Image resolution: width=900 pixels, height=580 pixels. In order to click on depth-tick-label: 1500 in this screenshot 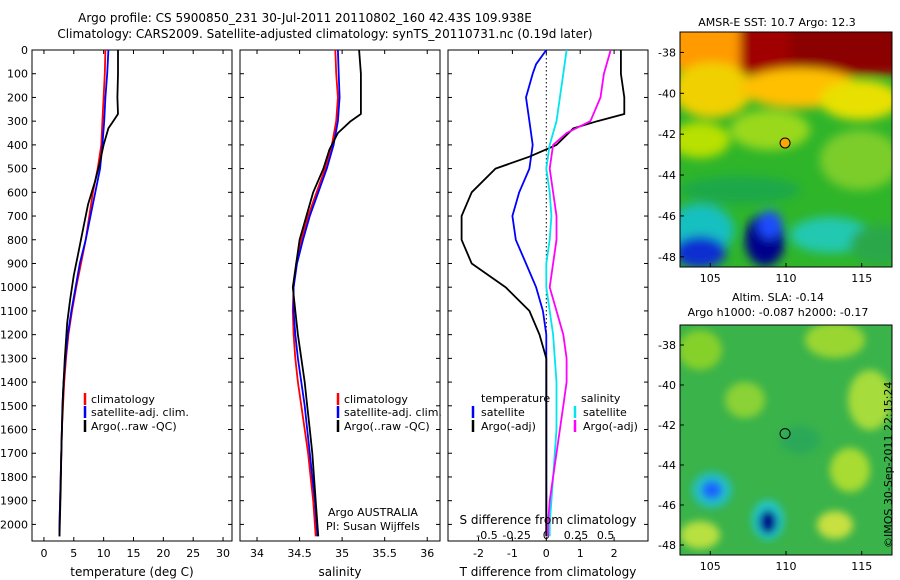, I will do `click(14, 406)`.